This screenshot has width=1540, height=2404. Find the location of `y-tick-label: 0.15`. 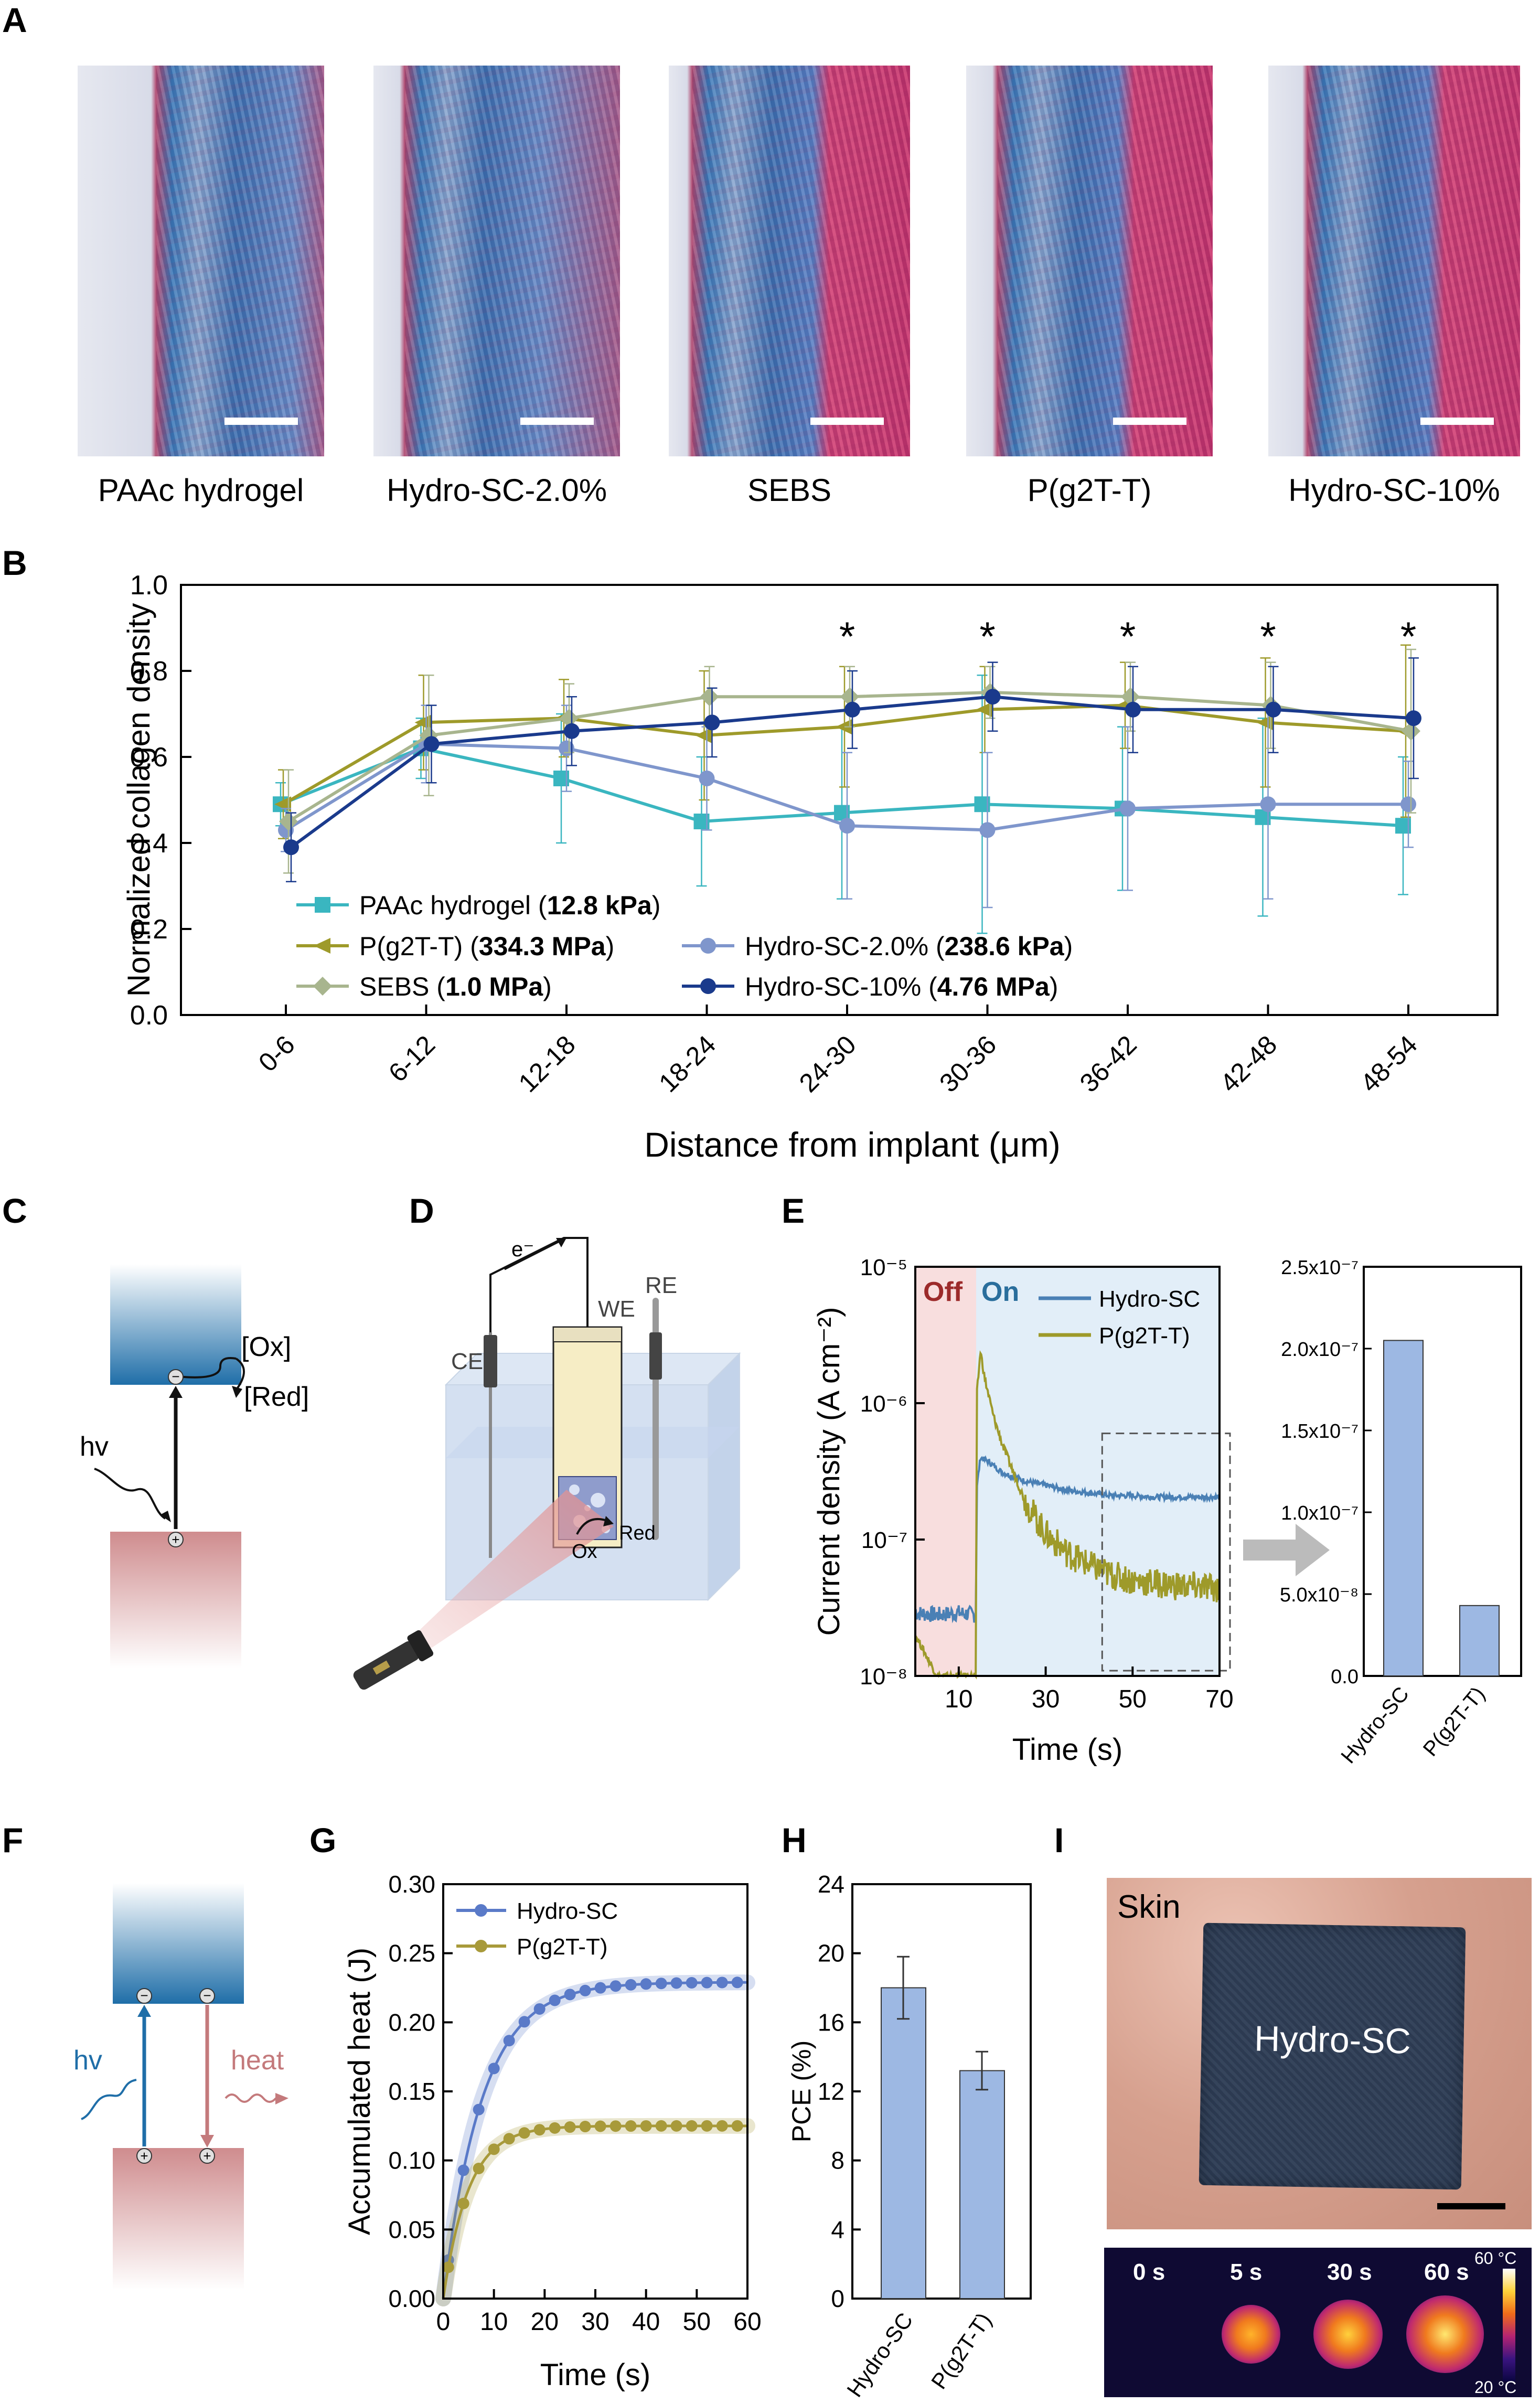

y-tick-label: 0.15 is located at coordinates (411, 2091).